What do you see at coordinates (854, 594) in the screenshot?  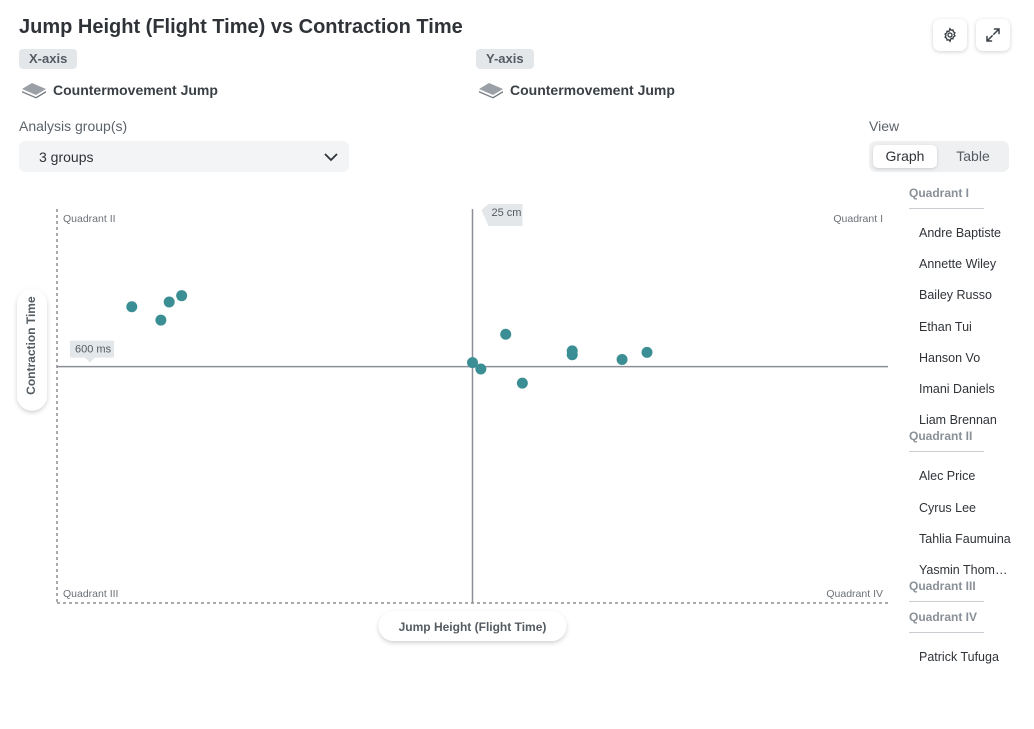 I see `quadrant-label-bottom-right: Quadrant IV` at bounding box center [854, 594].